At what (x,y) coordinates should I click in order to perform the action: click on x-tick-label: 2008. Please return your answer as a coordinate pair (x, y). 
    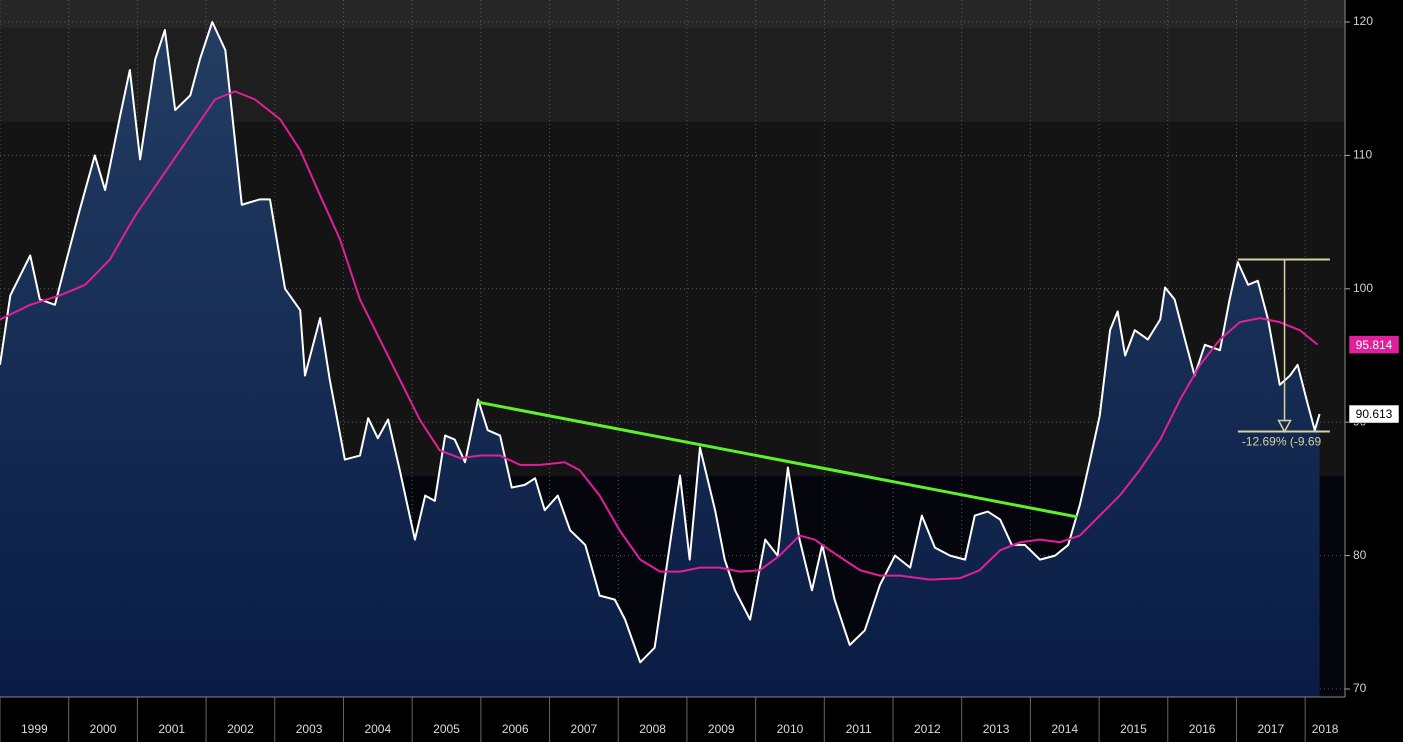
    Looking at the image, I should click on (652, 729).